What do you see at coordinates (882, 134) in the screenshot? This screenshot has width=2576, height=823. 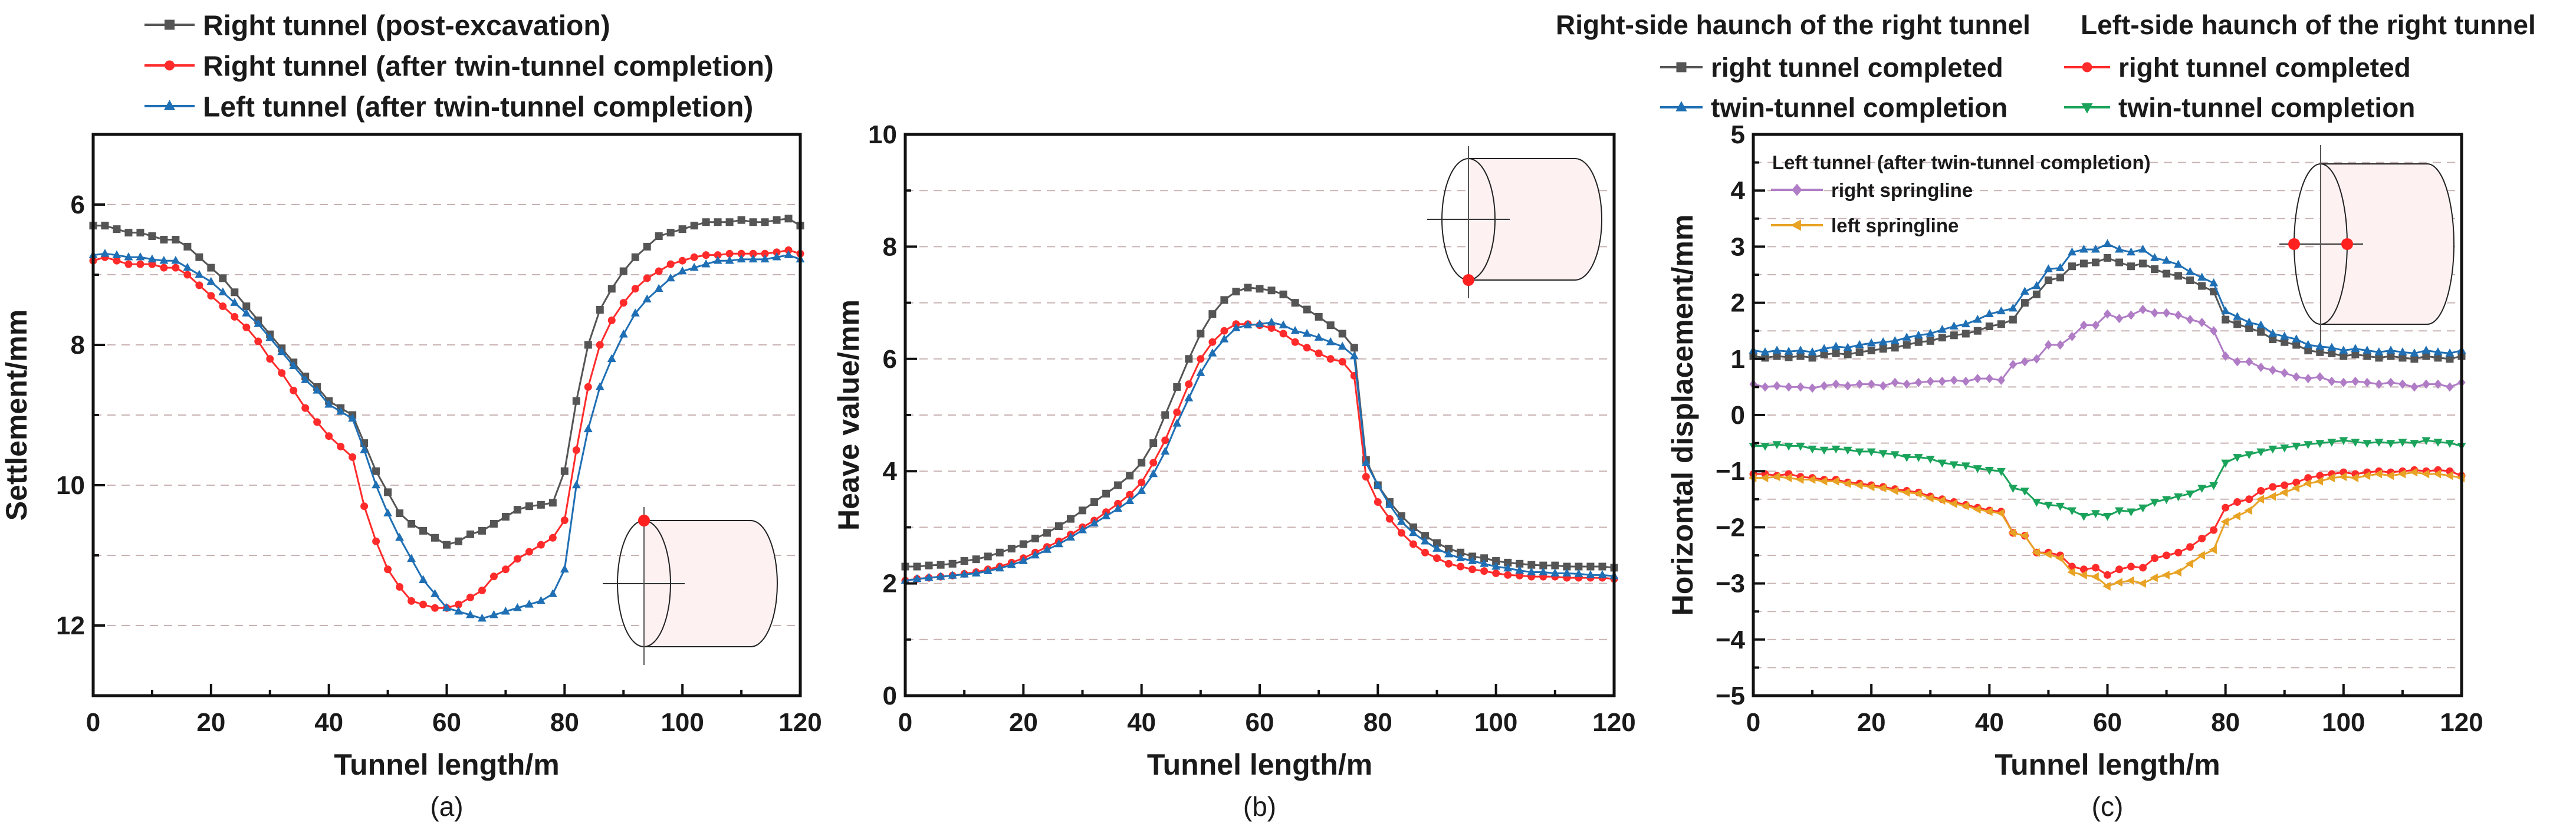 I see `y-tick-label: 10` at bounding box center [882, 134].